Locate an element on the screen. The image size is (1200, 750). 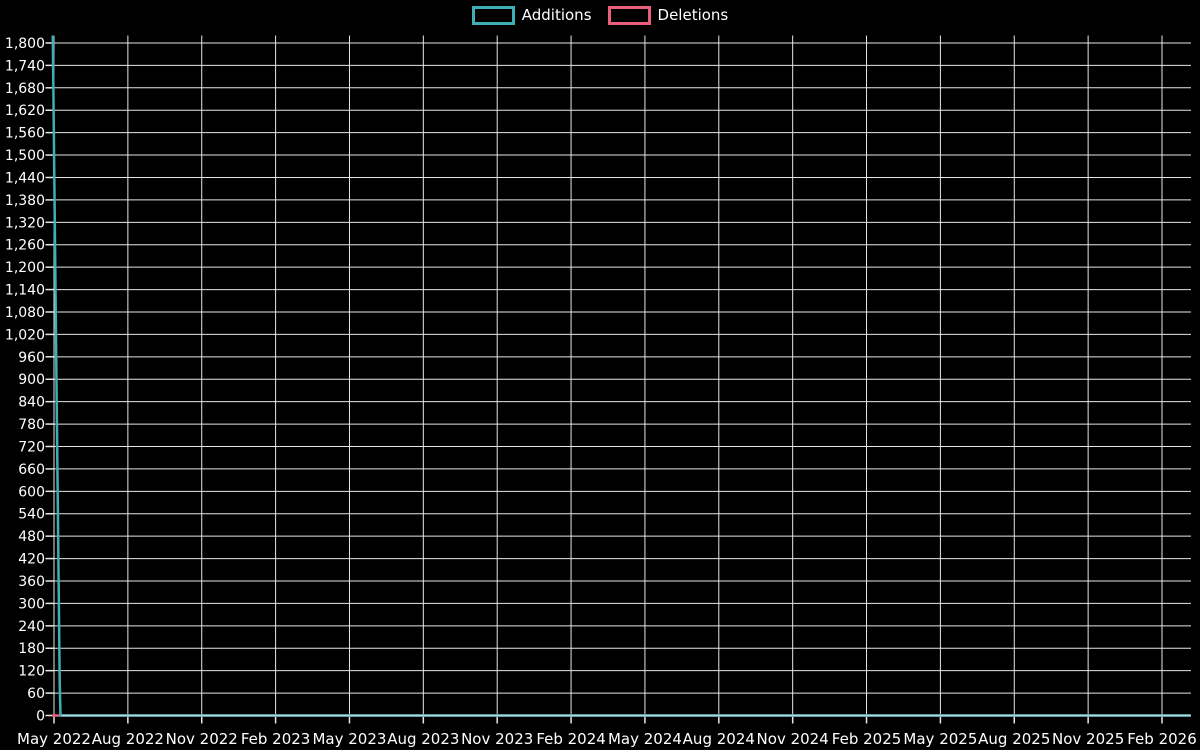
x-axis-label: Nov 2025 is located at coordinates (1088, 739).